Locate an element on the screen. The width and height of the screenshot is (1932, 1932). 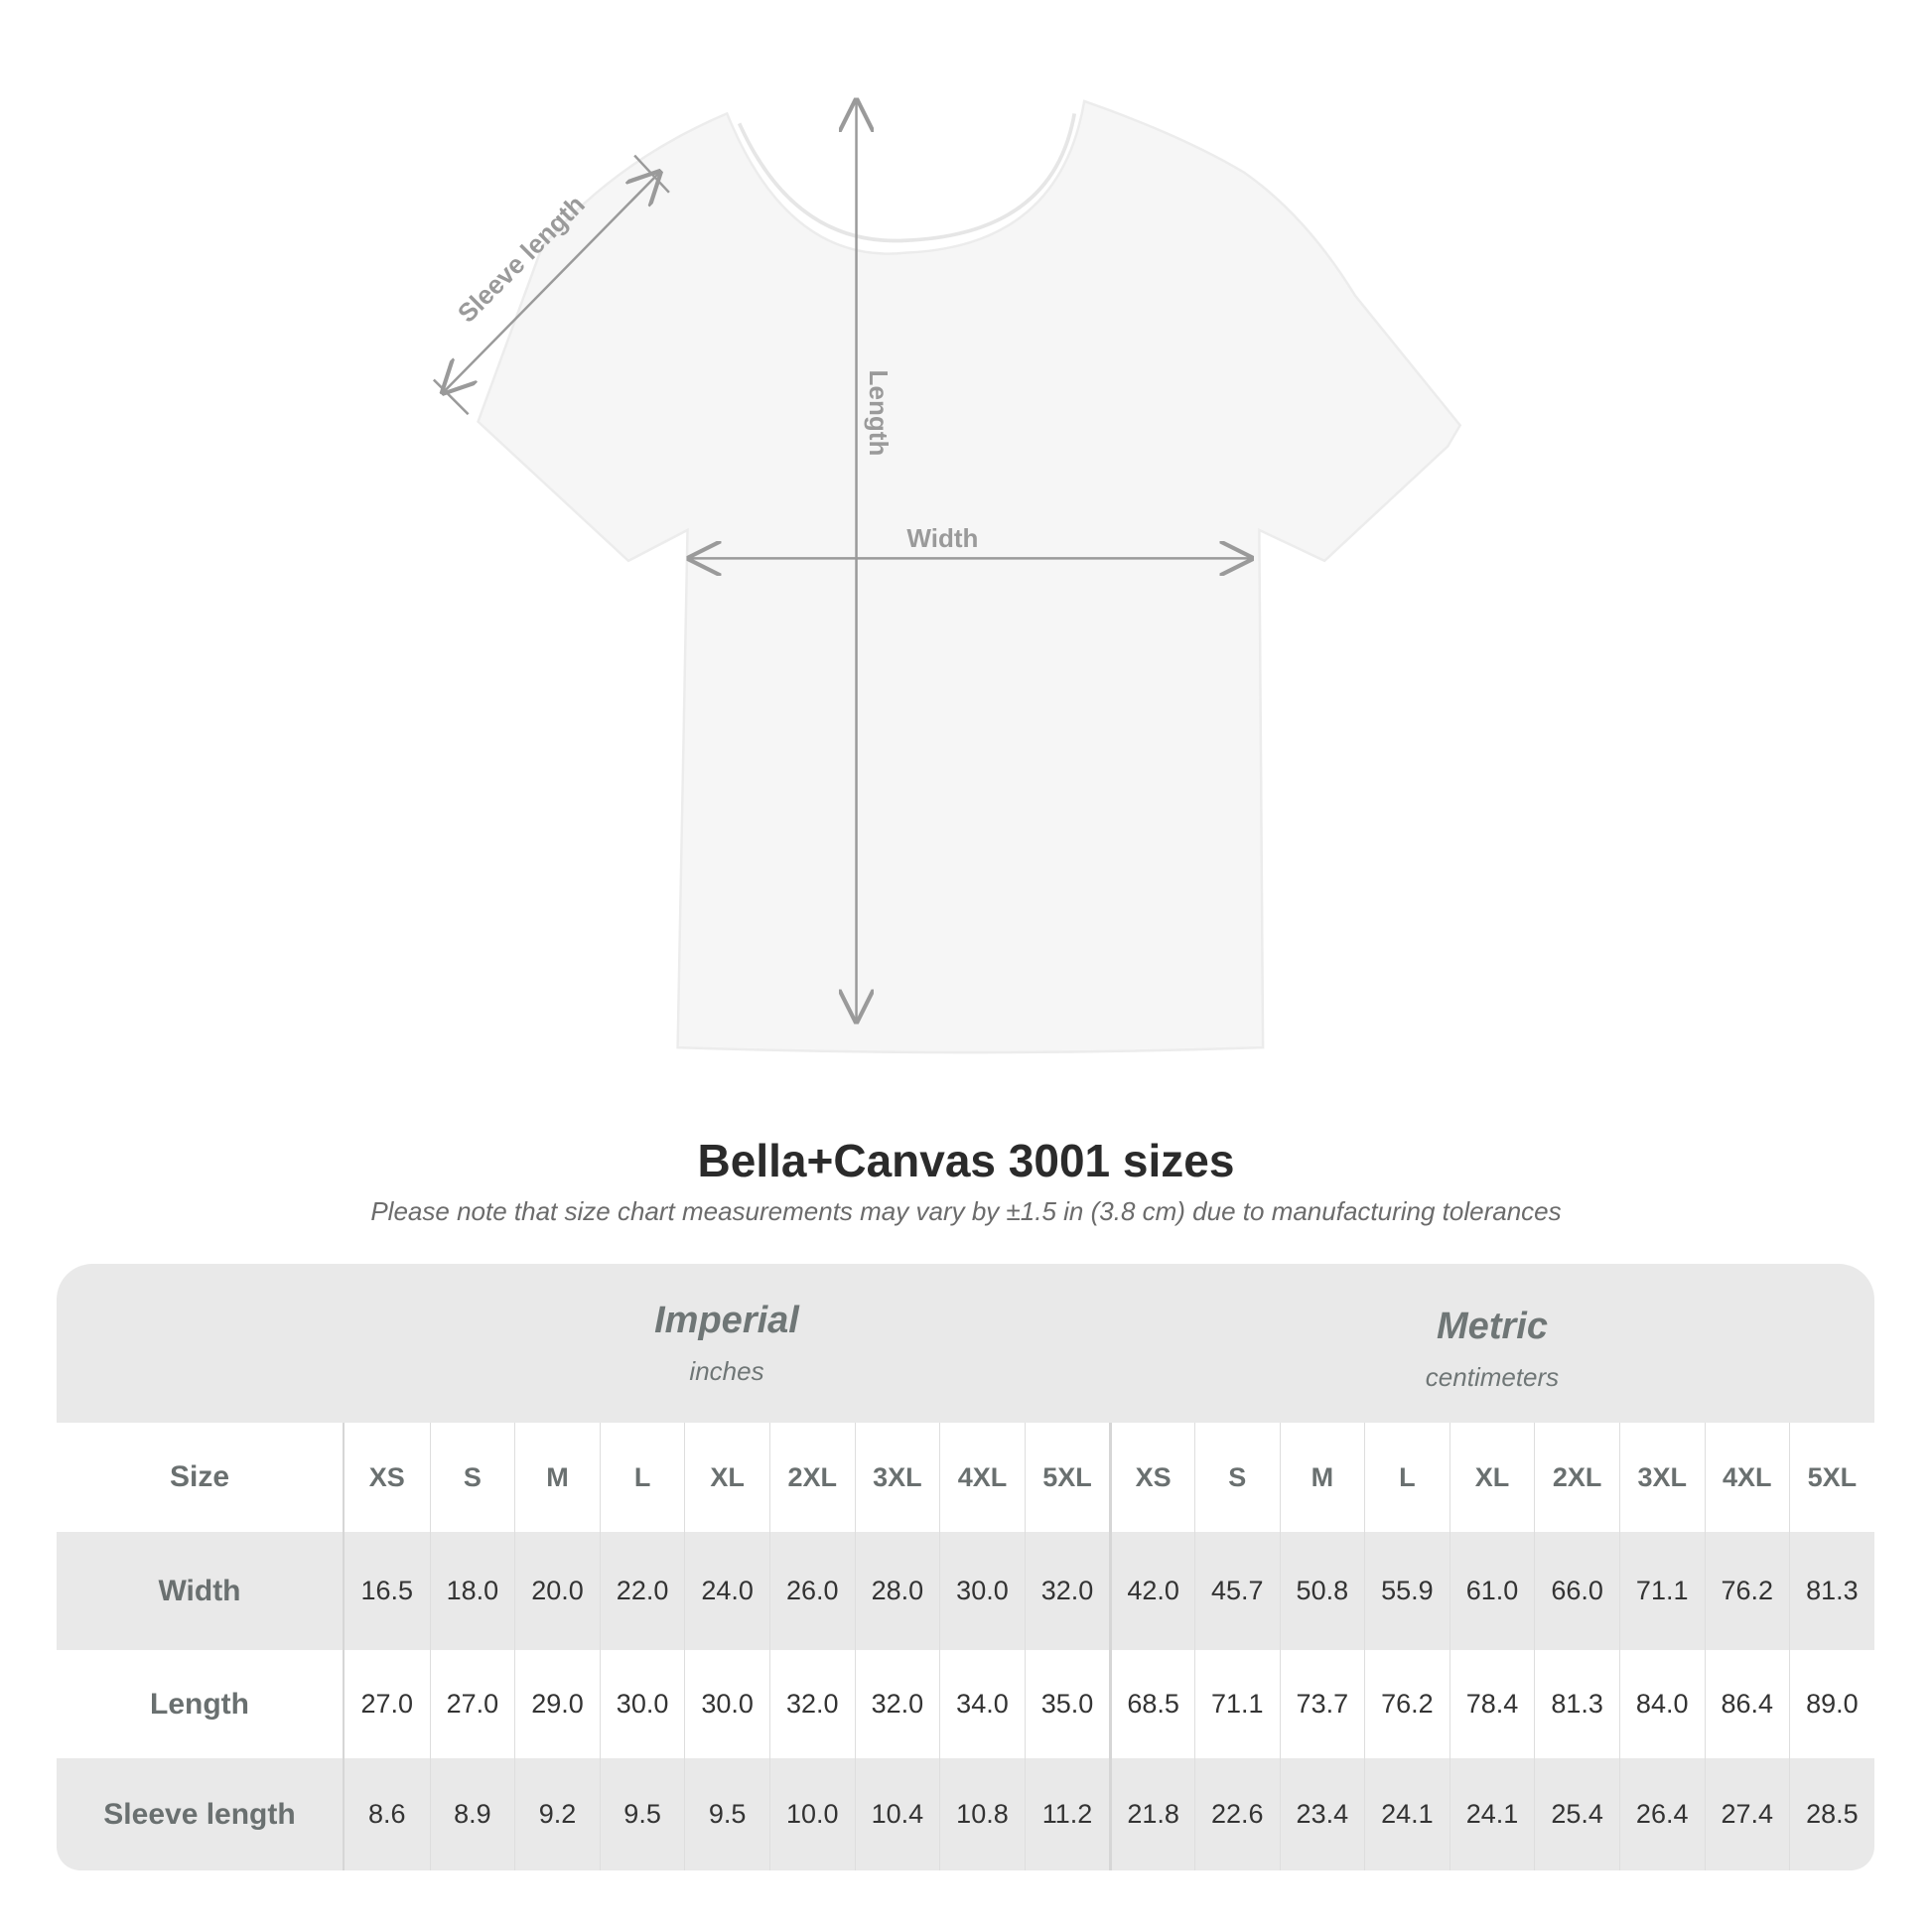
sleeve-length-arrow is located at coordinates (552, 282).